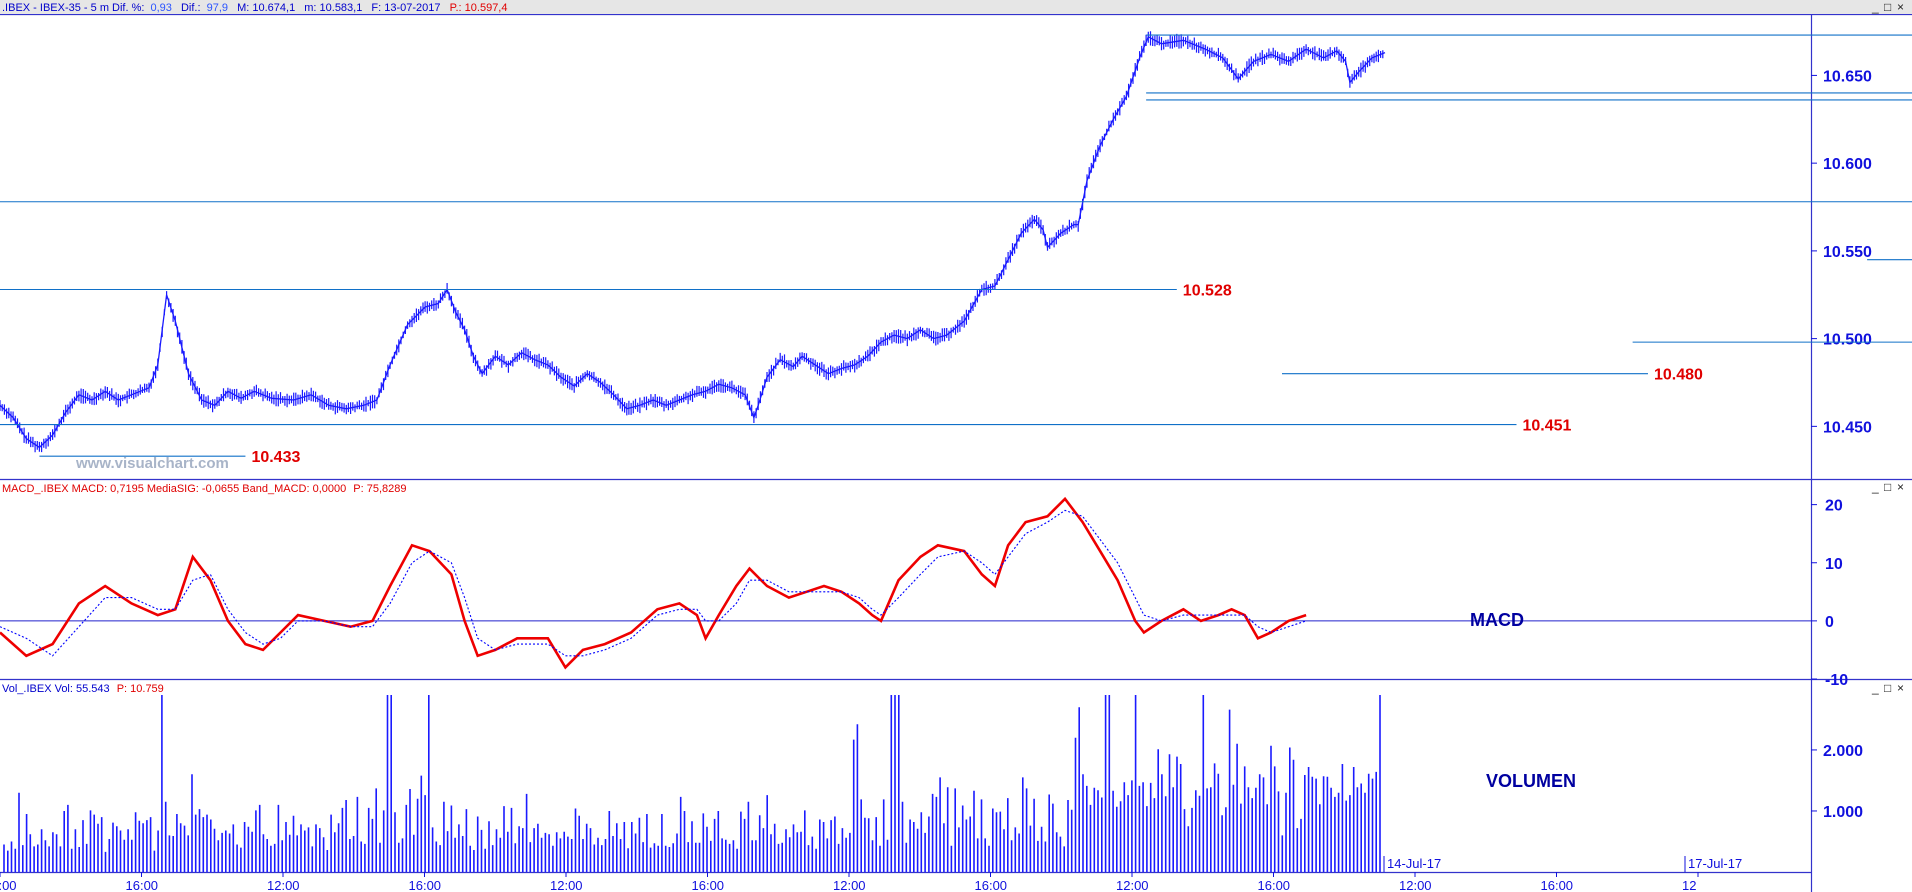  What do you see at coordinates (83, 689) in the screenshot?
I see `volume-header: Vol_.IBEX Vol: 55.543 P: 10.759` at bounding box center [83, 689].